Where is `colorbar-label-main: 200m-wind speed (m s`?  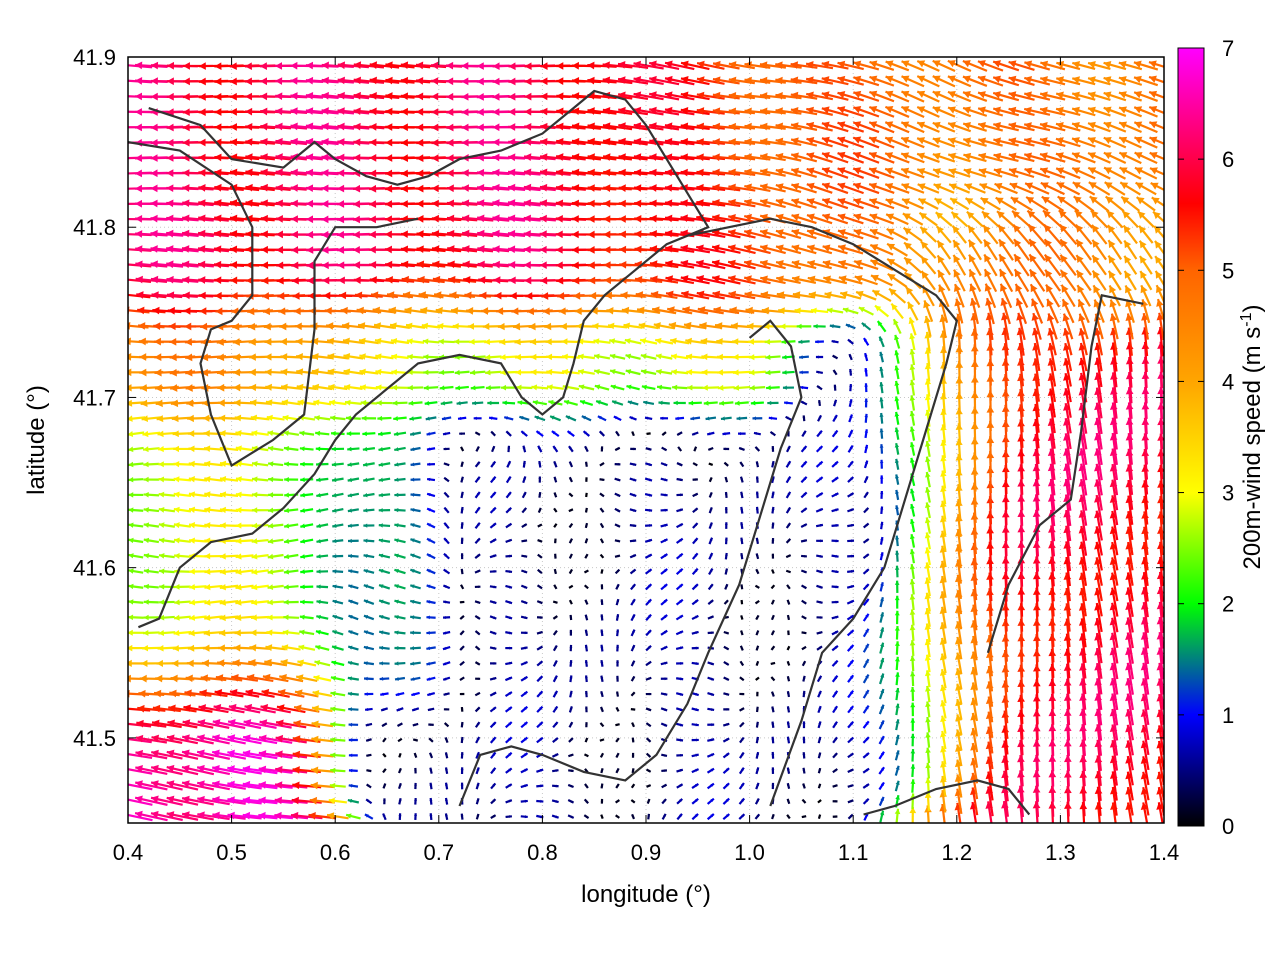
colorbar-label-main: 200m-wind speed (m s is located at coordinates (1252, 448).